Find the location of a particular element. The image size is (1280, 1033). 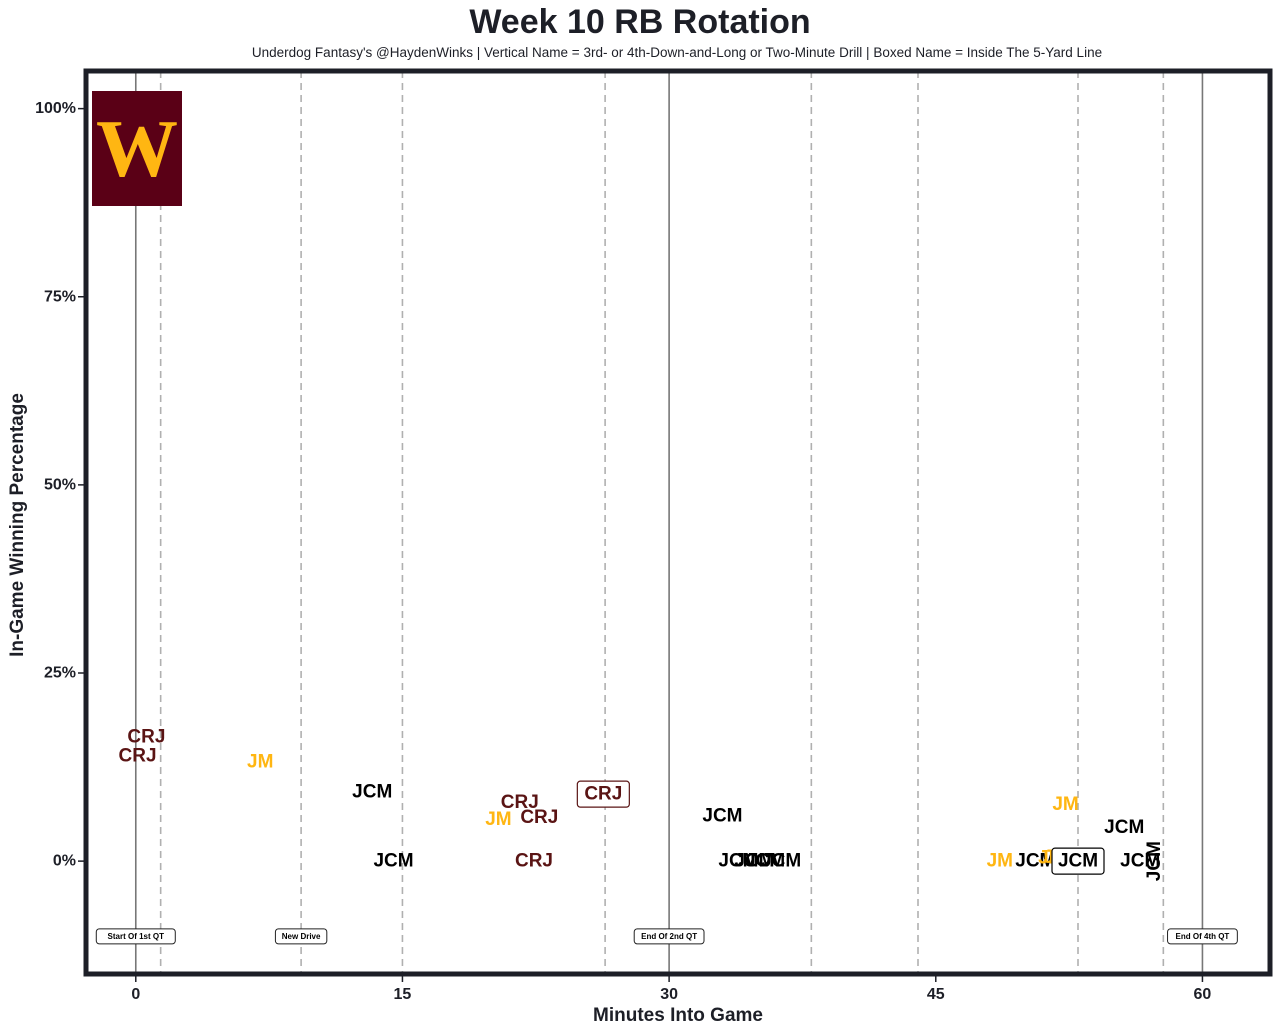

annotation-label: New Drive is located at coordinates (301, 936).